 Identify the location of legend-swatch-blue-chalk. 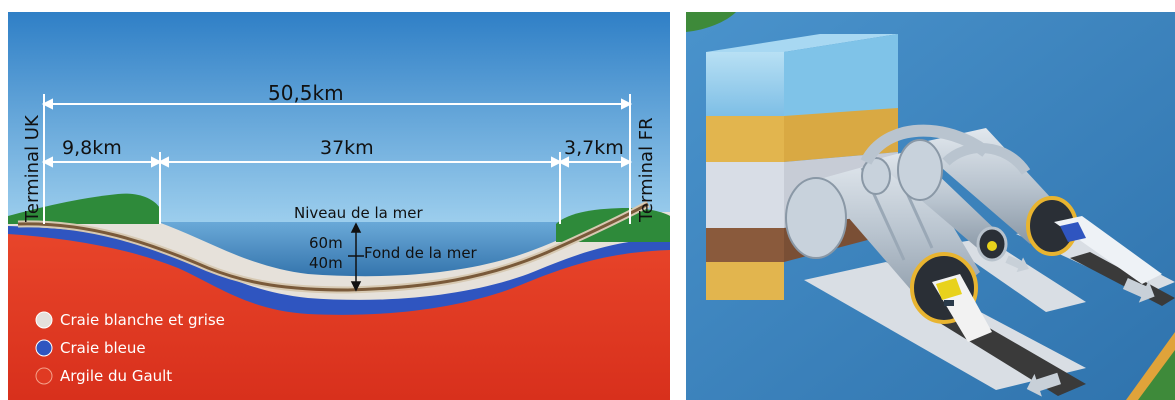
(44, 348).